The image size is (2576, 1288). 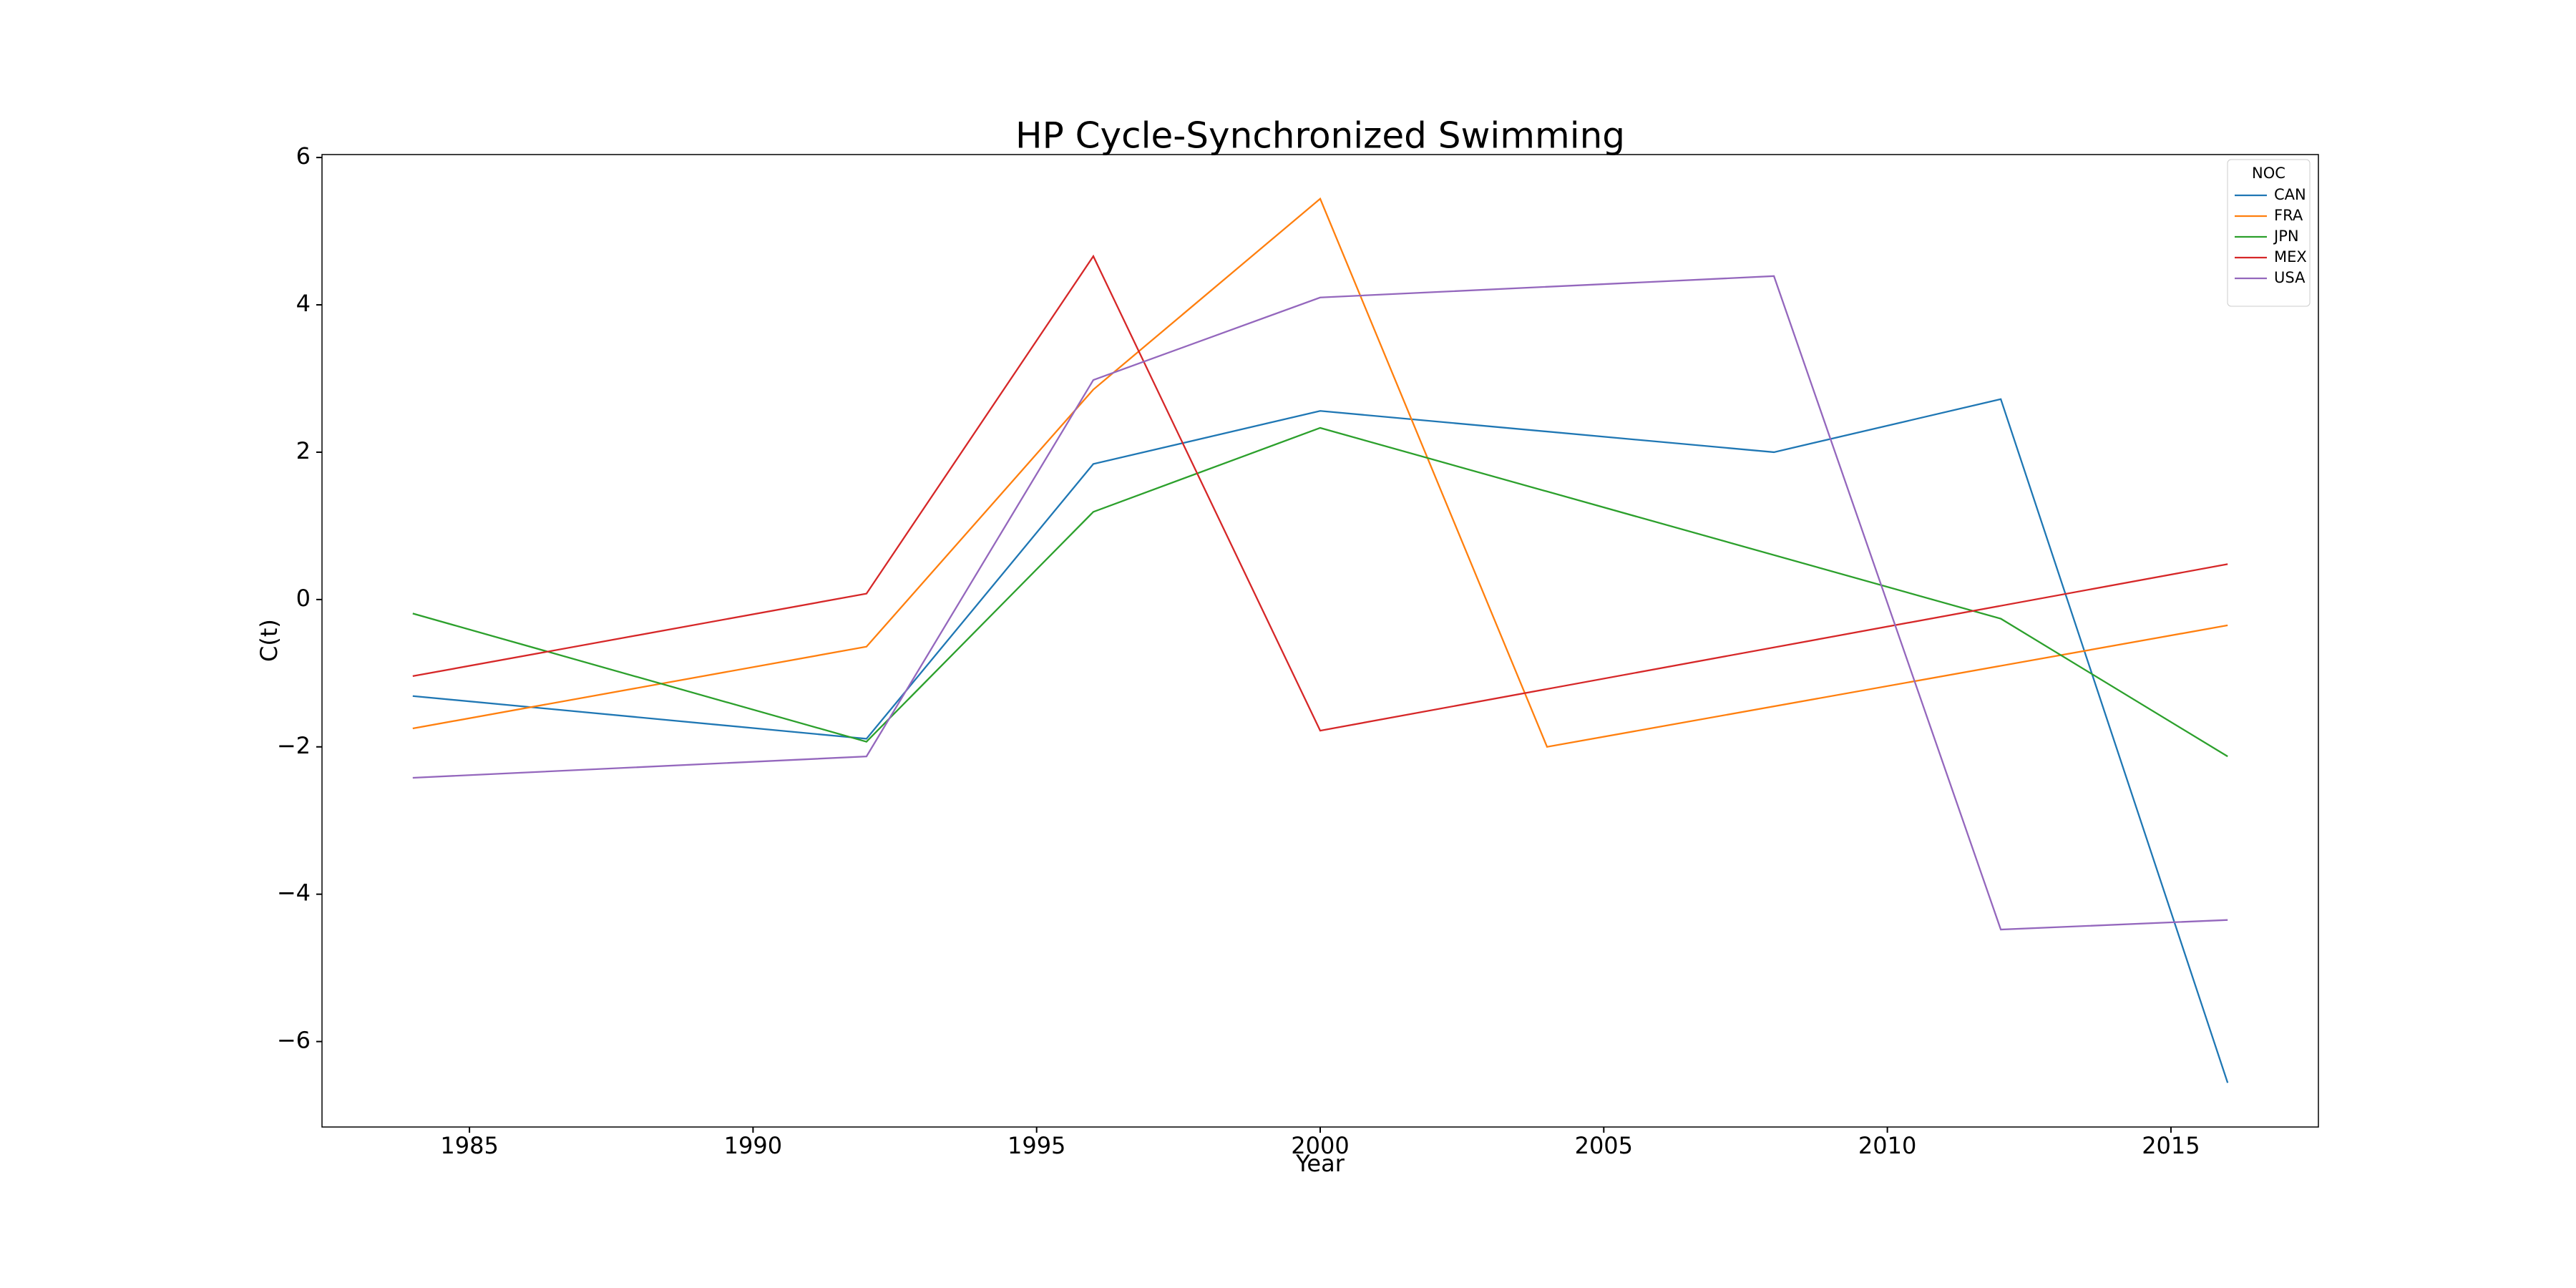 What do you see at coordinates (294, 893) in the screenshot?
I see `y-tick-label: −4` at bounding box center [294, 893].